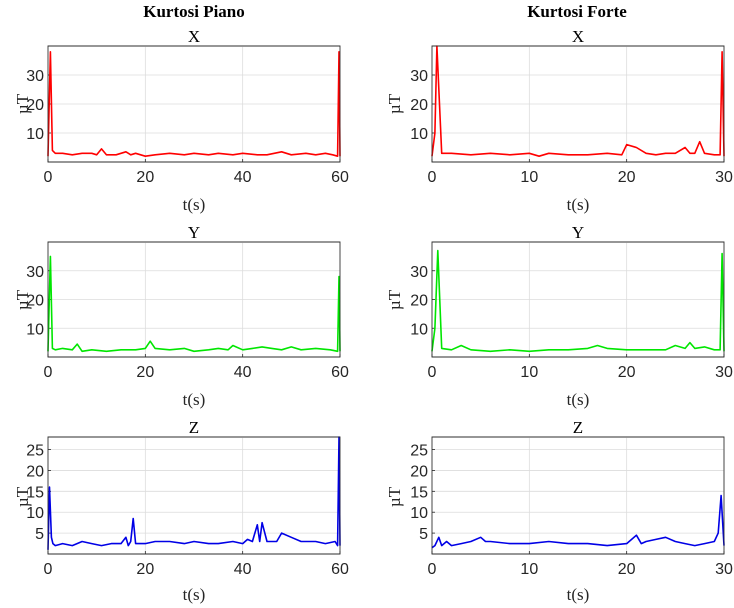 The width and height of the screenshot is (734, 608). I want to click on subplot-piano-y: Y µT t(s) 0 20 40 60 10 20 30, so click(181, 316).